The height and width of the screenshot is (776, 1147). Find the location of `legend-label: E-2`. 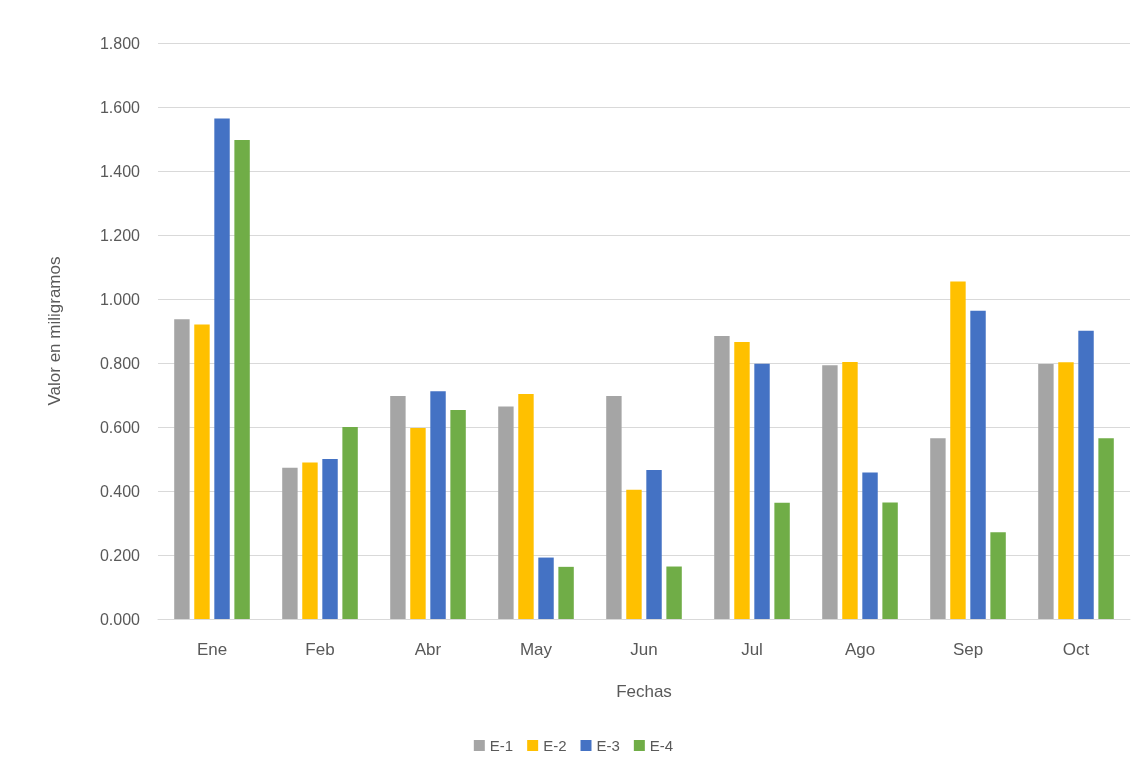

legend-label: E-2 is located at coordinates (555, 745).